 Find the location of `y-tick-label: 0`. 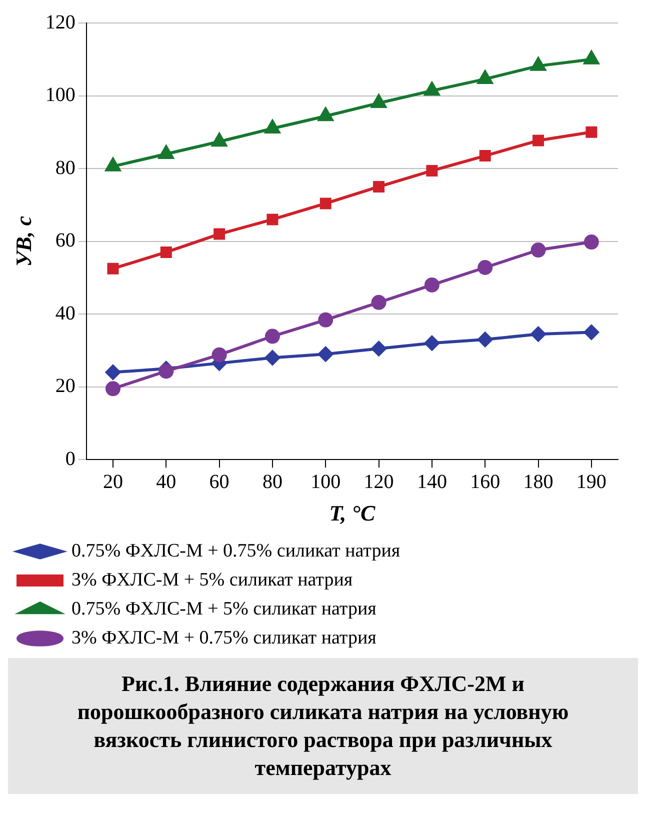

y-tick-label: 0 is located at coordinates (70, 459).